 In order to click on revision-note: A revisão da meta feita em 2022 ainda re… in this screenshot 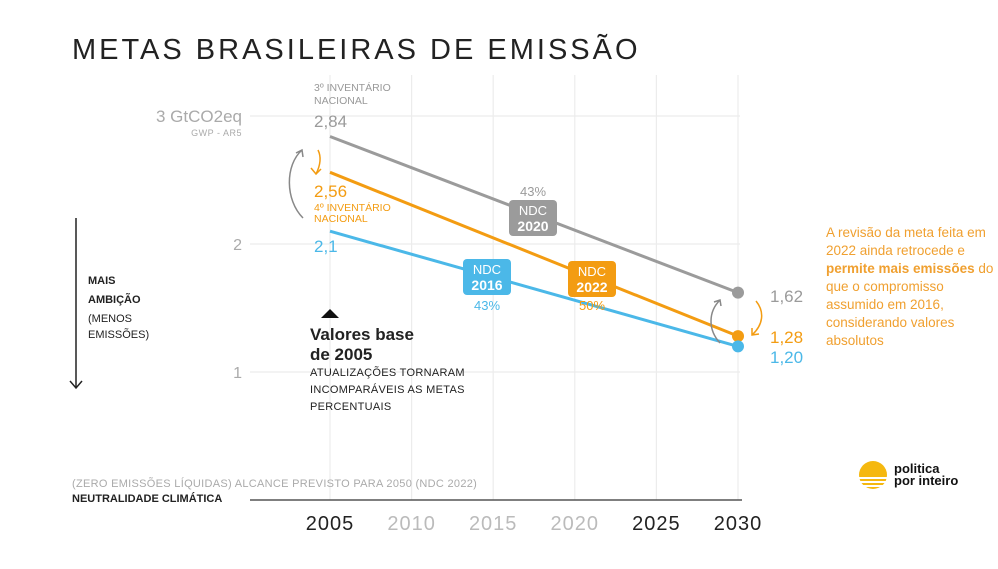, I will do `click(911, 287)`.